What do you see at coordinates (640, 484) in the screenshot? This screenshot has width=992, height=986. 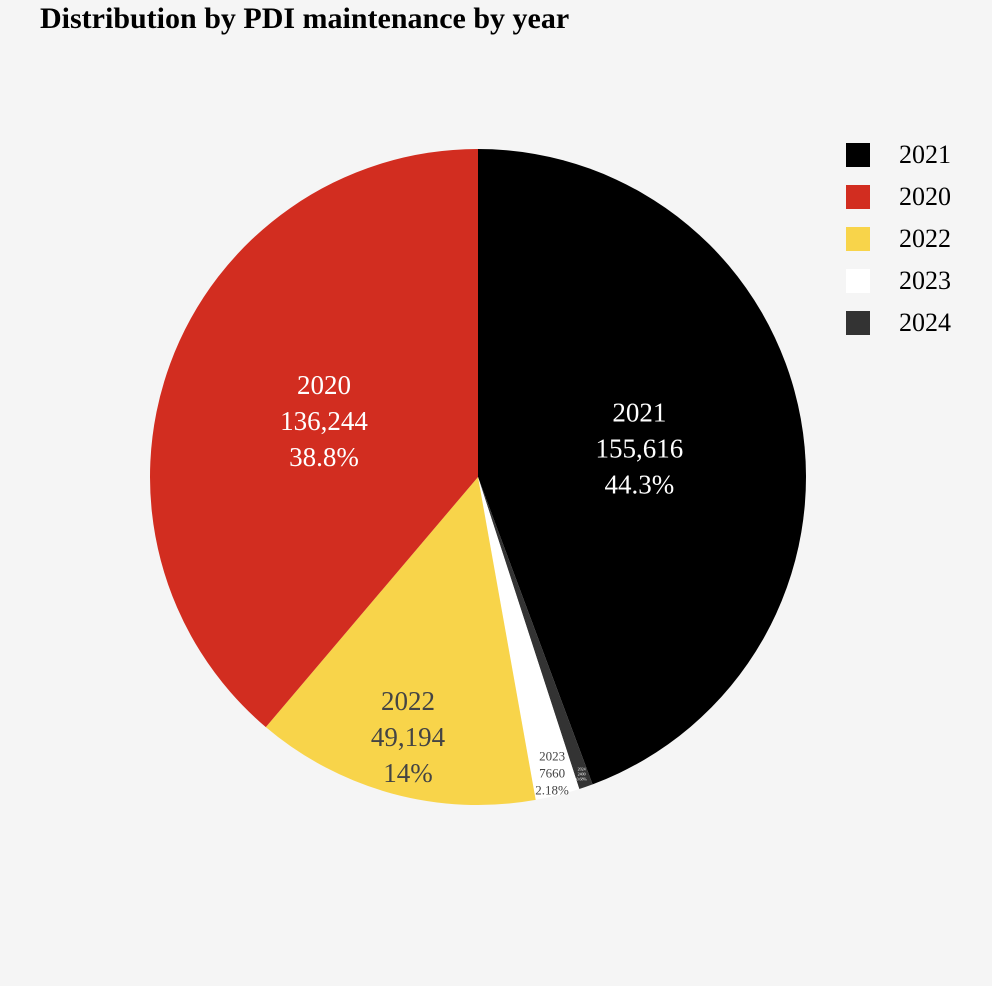 I see `slice-label-line-2021-2: 44.3%` at bounding box center [640, 484].